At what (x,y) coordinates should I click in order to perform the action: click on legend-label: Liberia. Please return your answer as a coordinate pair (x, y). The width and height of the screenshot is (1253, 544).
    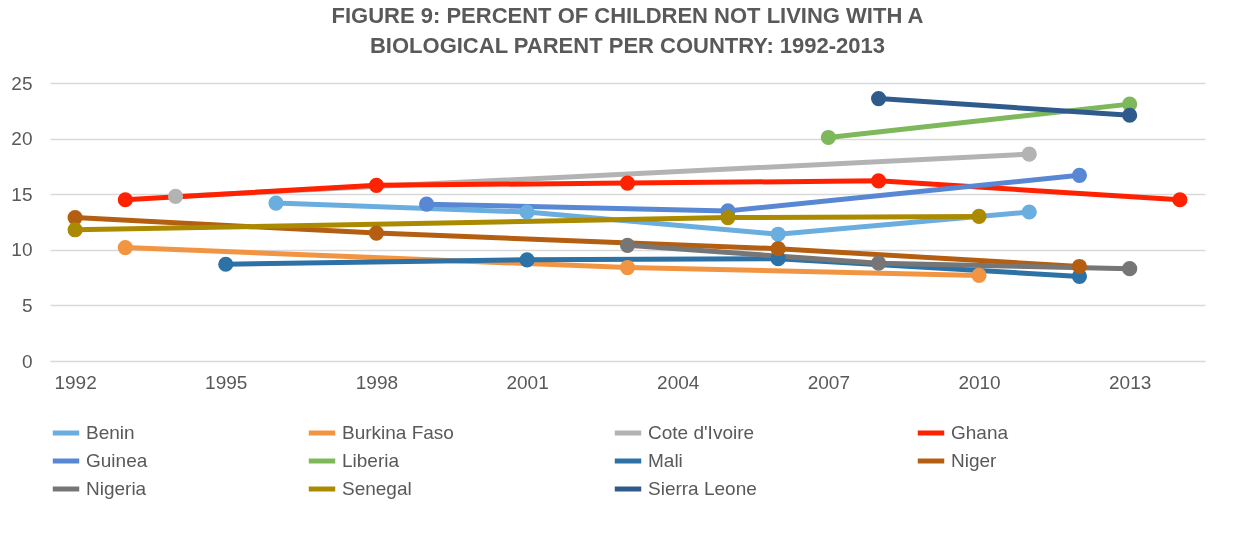
    Looking at the image, I should click on (371, 460).